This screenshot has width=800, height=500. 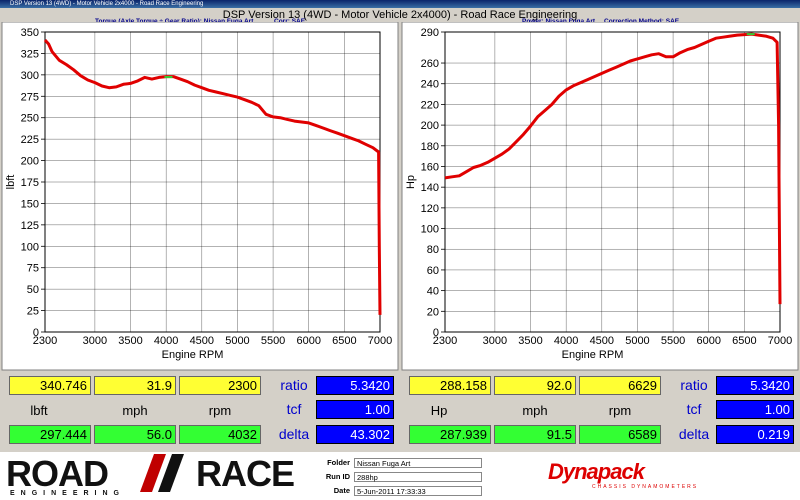 What do you see at coordinates (418, 463) in the screenshot?
I see `folder-value: Nissan Fuga Art` at bounding box center [418, 463].